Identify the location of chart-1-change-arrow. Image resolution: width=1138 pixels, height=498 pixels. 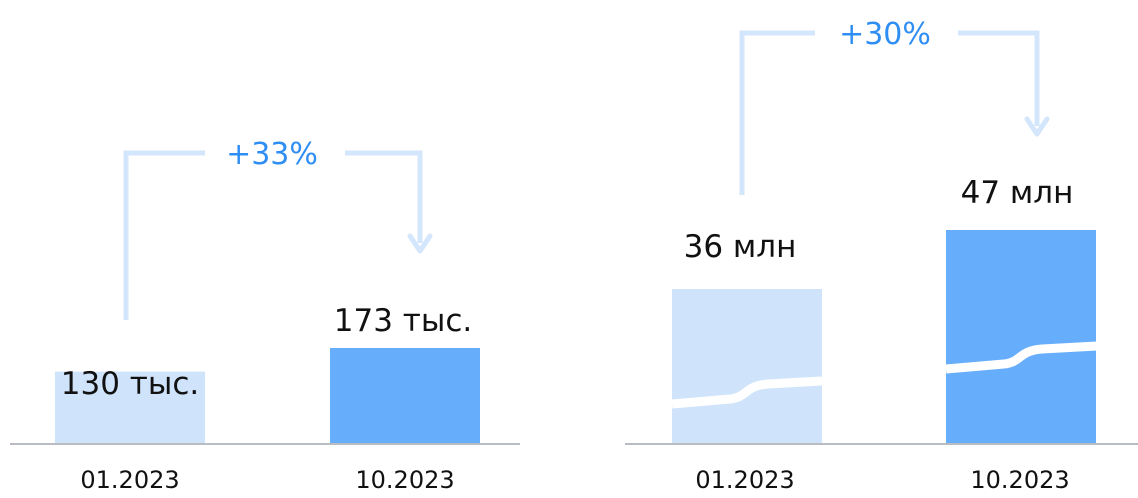
(278, 235).